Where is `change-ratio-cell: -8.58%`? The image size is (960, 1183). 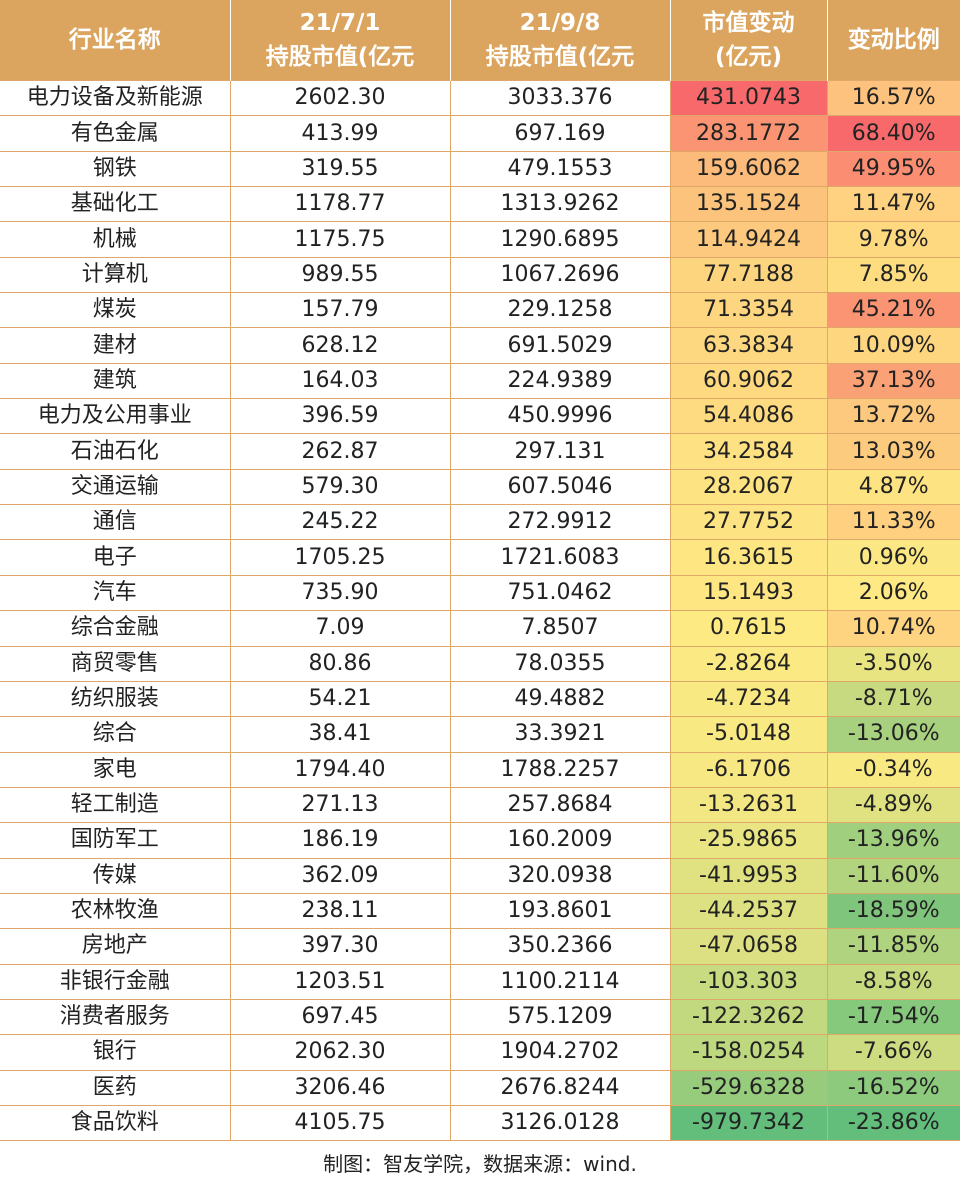 change-ratio-cell: -8.58% is located at coordinates (893, 981).